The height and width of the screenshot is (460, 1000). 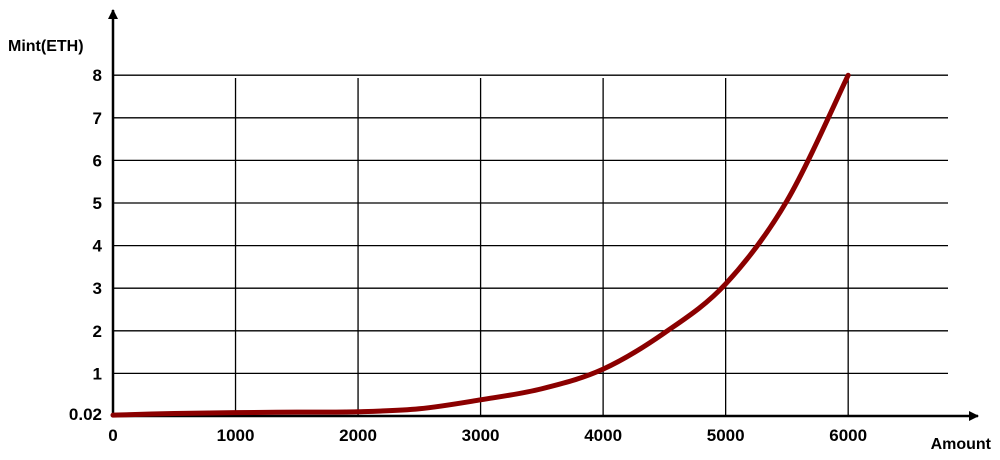 What do you see at coordinates (97, 75) in the screenshot?
I see `y-tick-label: 8` at bounding box center [97, 75].